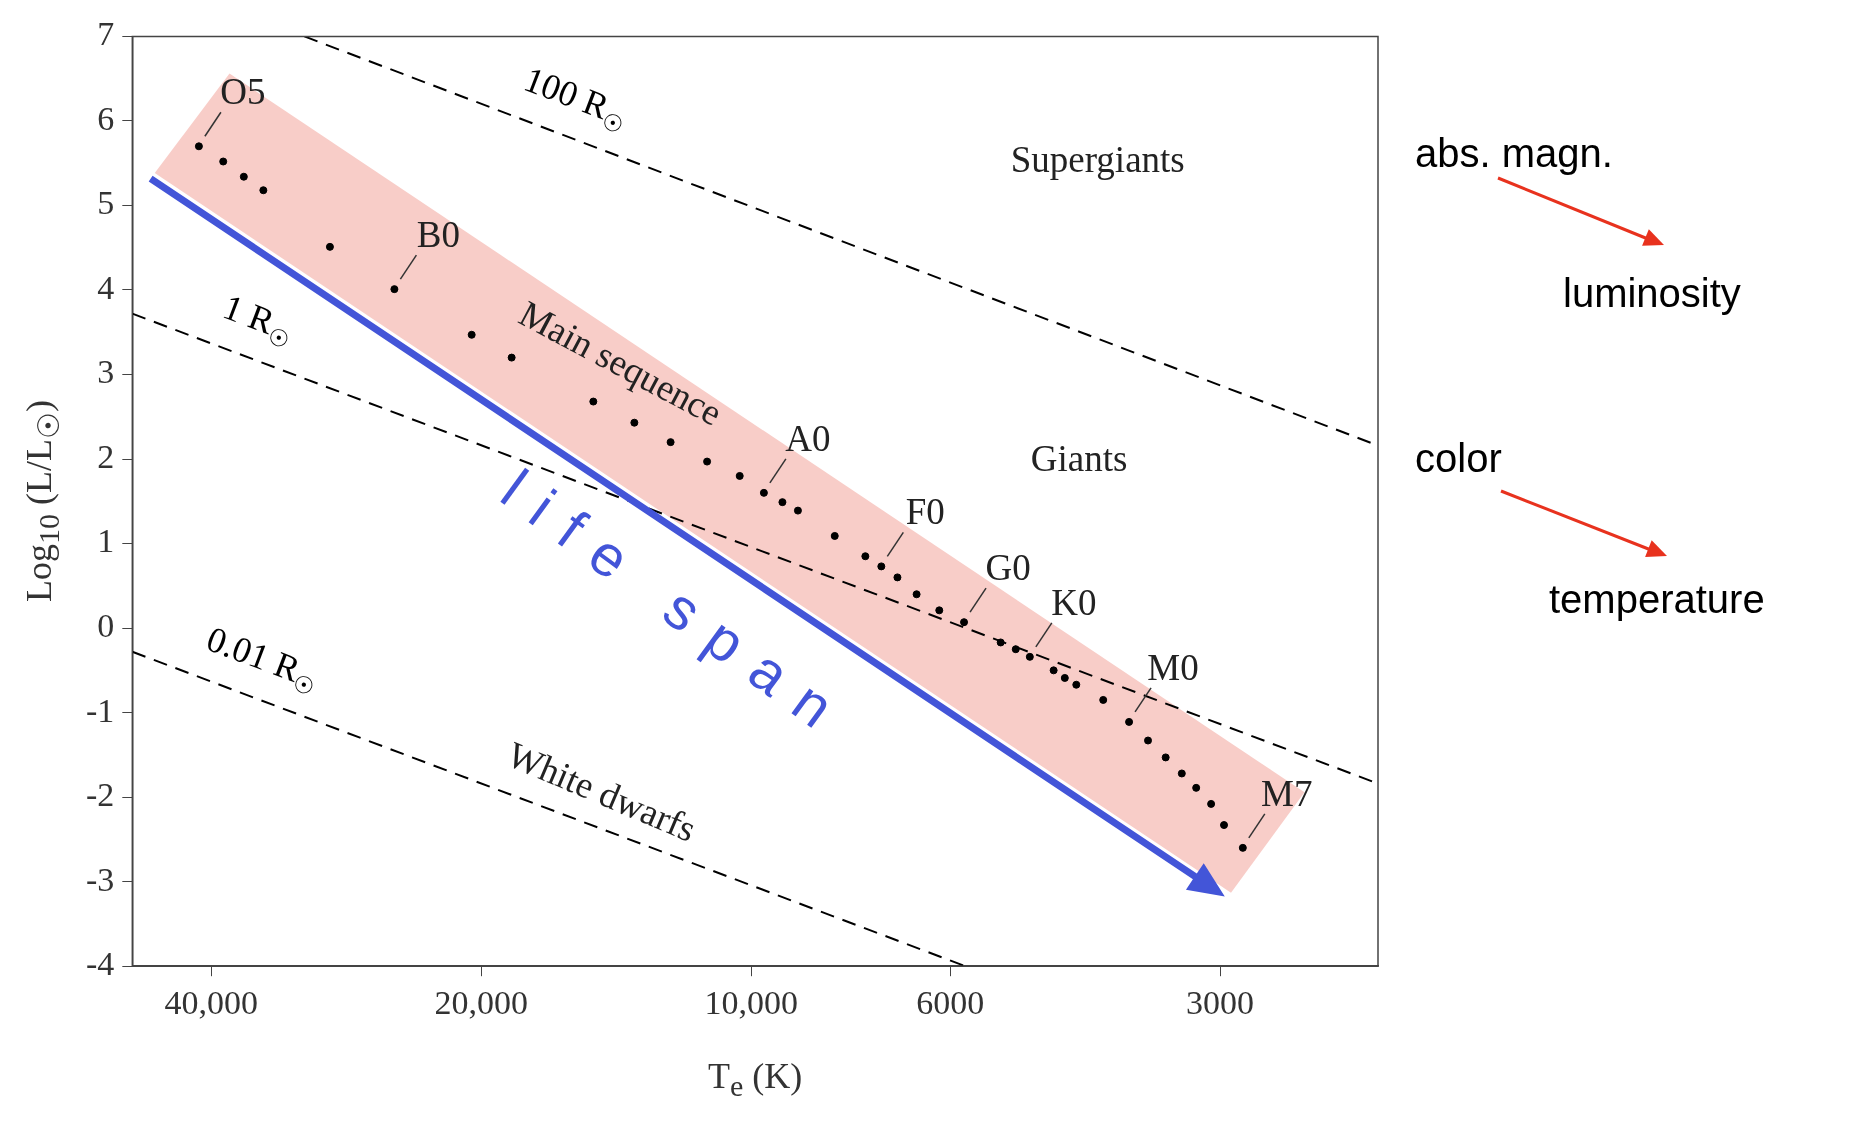  Describe the element at coordinates (1079, 459) in the screenshot. I see `annotation: Giants` at that location.